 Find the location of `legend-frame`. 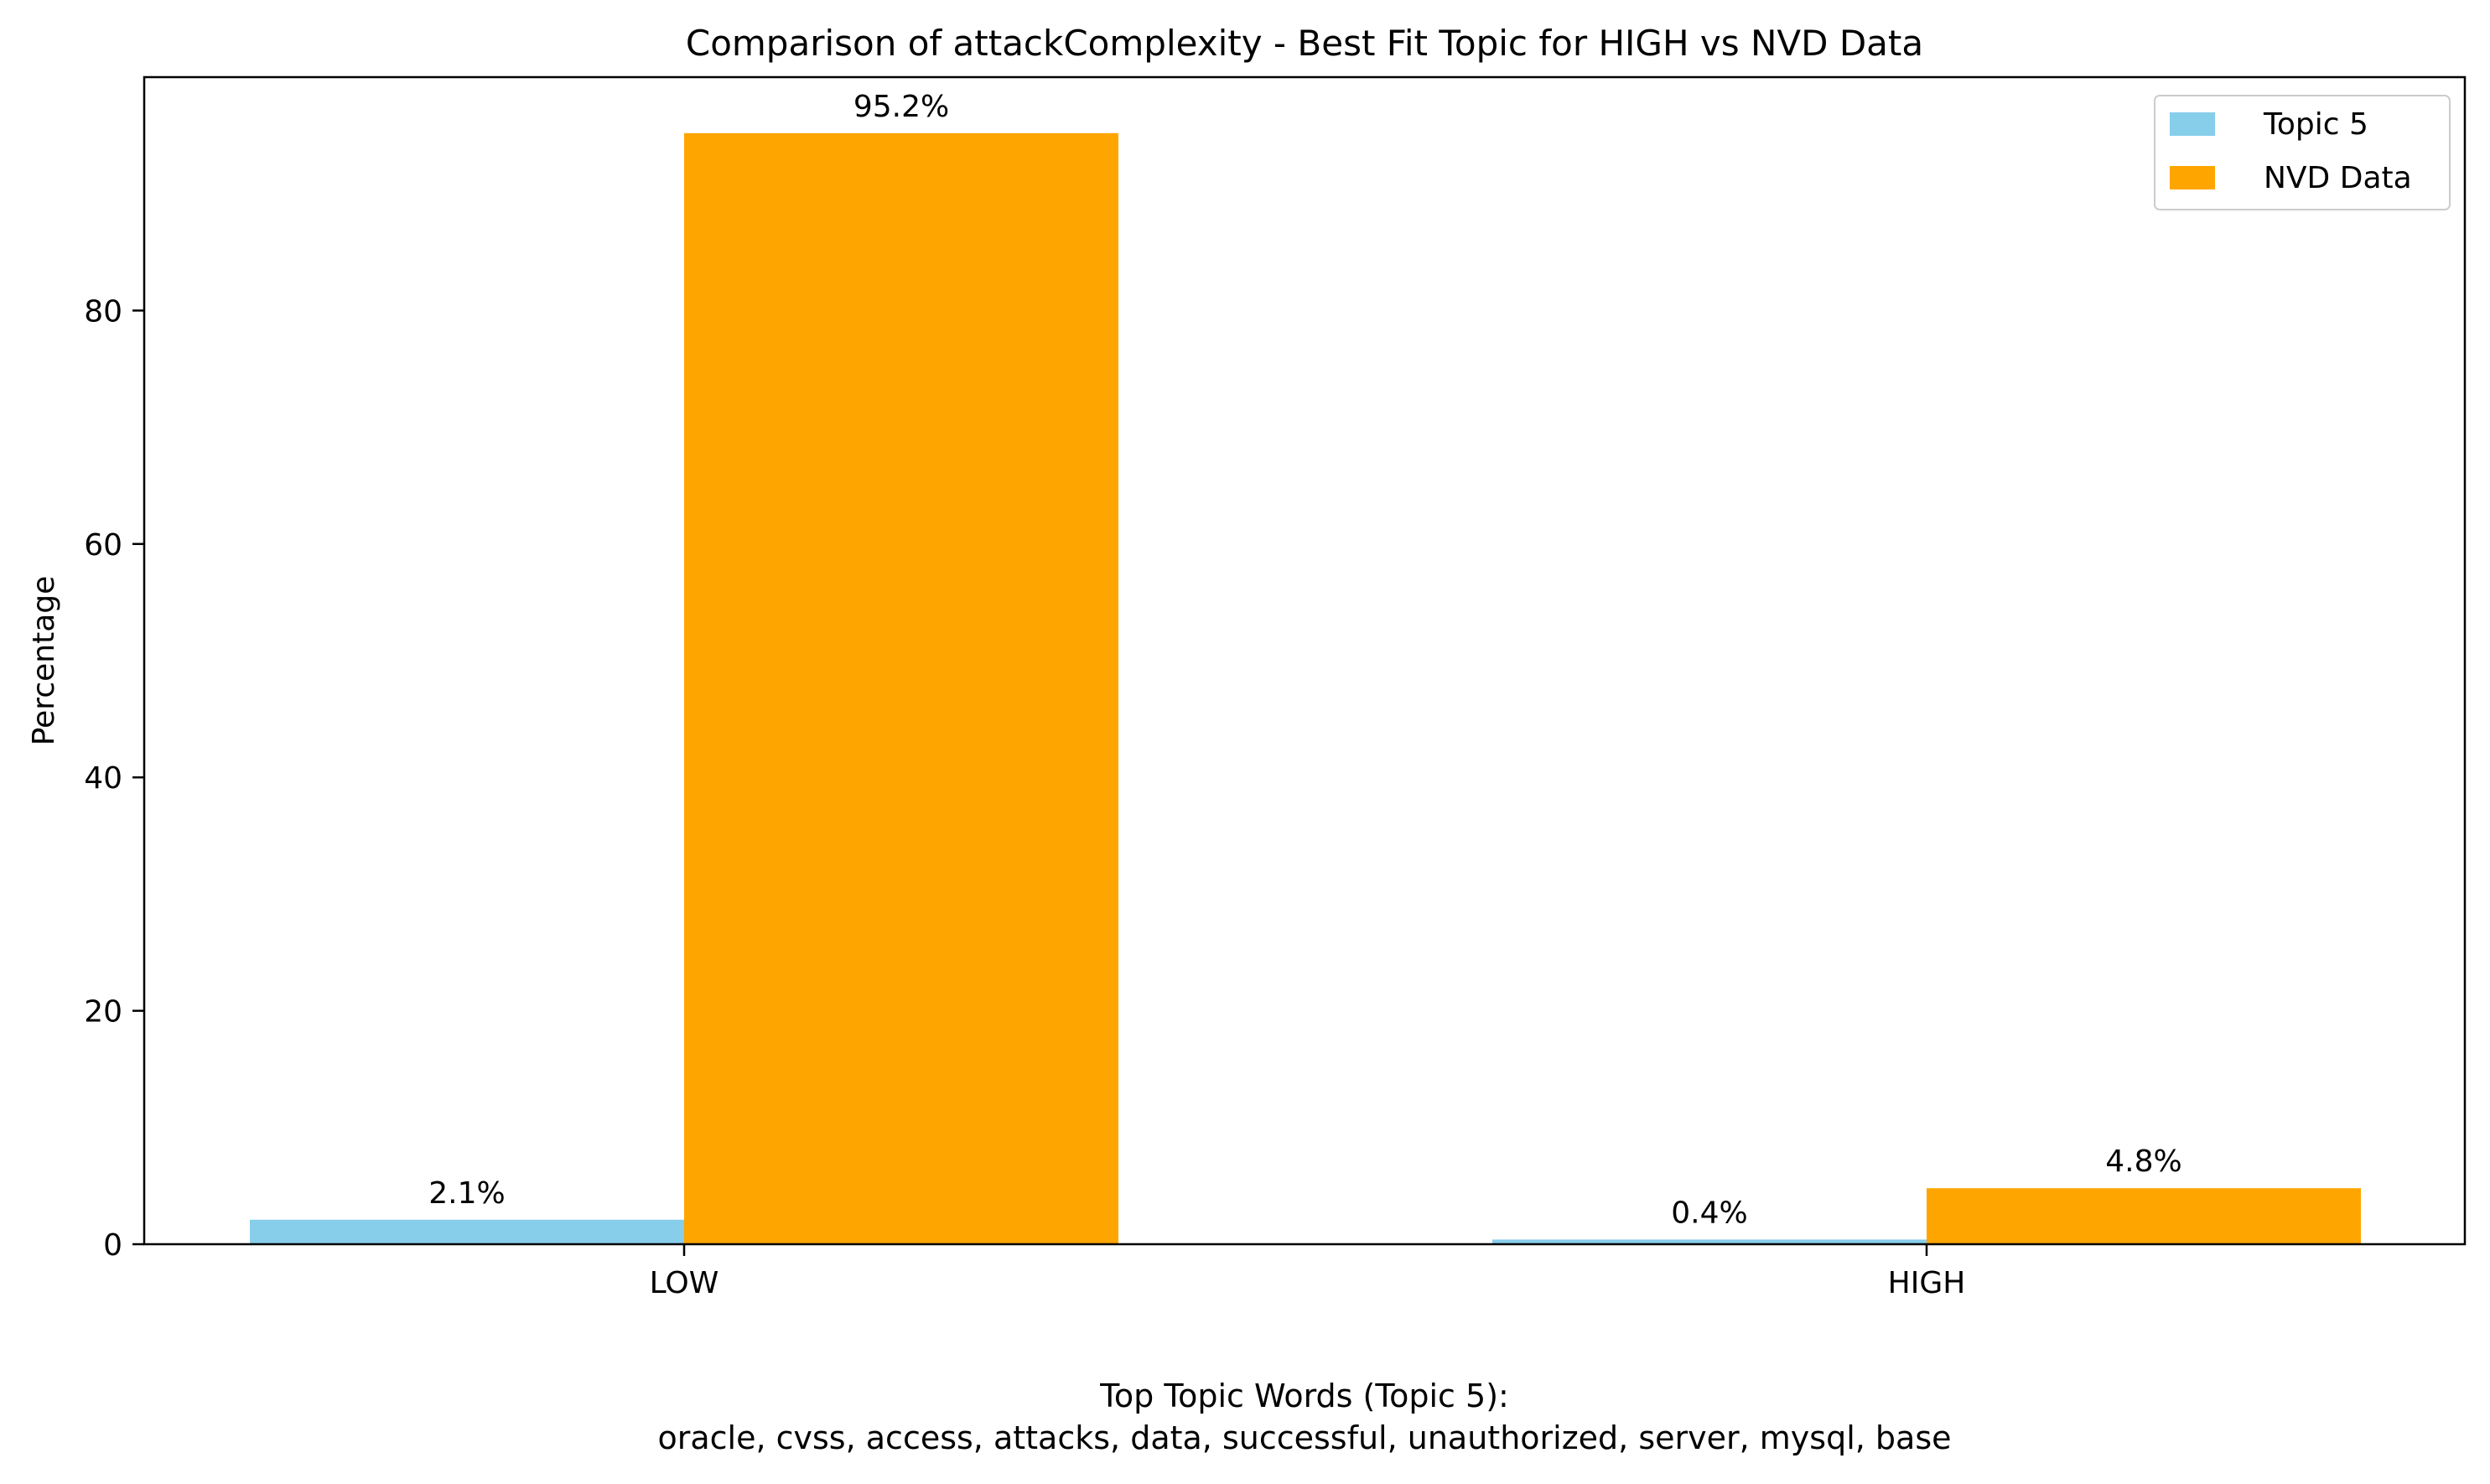

legend-frame is located at coordinates (2302, 152).